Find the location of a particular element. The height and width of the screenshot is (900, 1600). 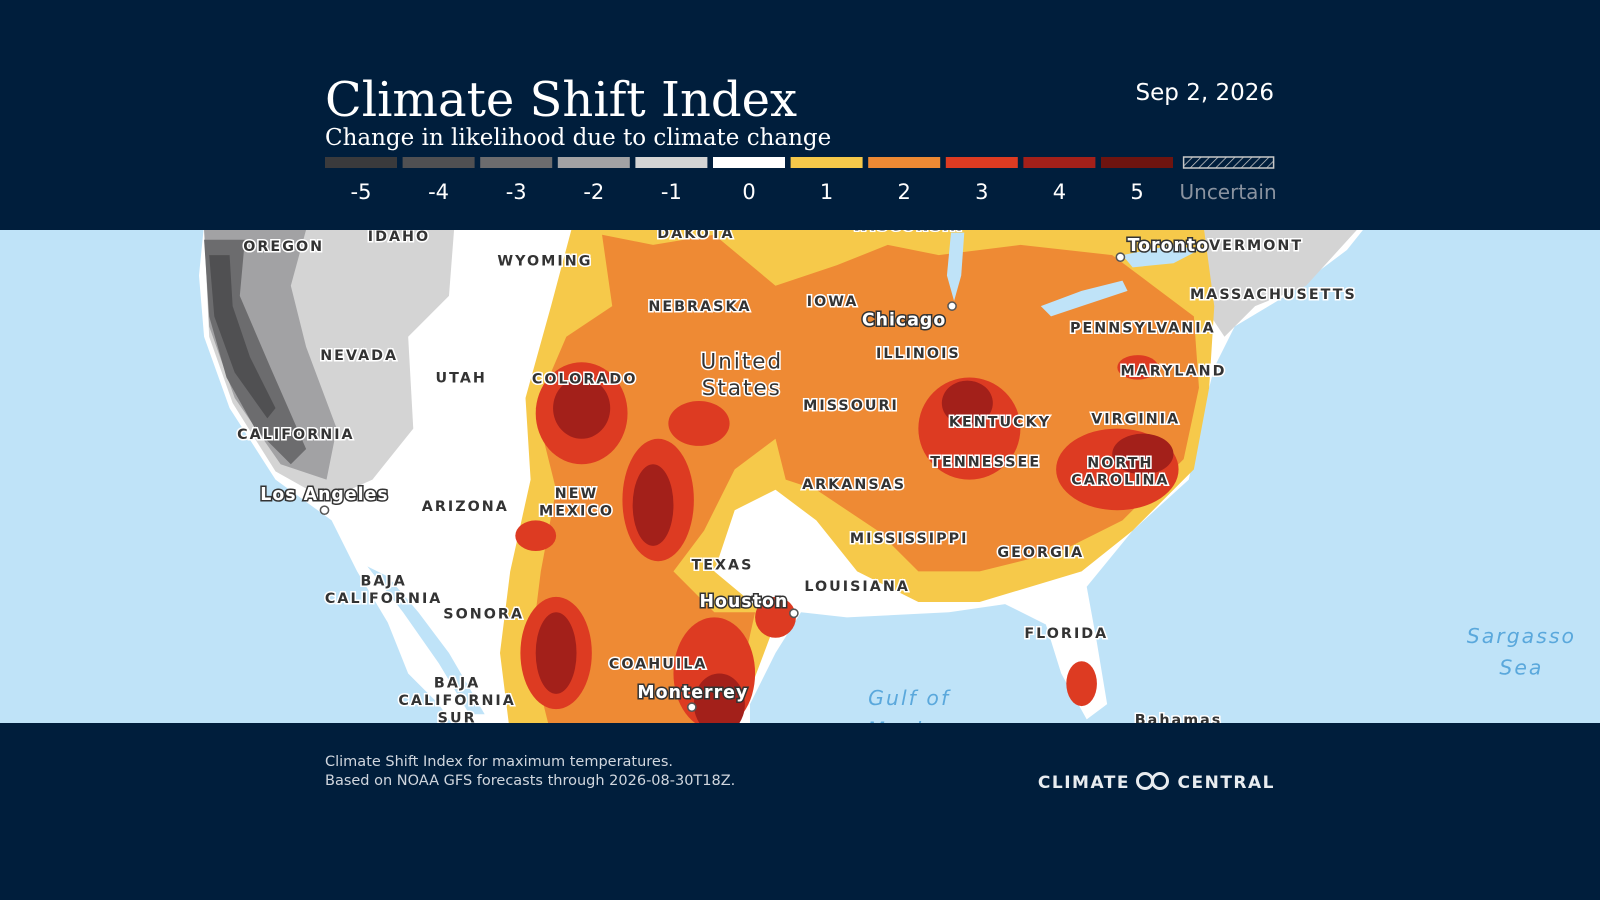

state-label-line: COLORADO is located at coordinates (585, 380).